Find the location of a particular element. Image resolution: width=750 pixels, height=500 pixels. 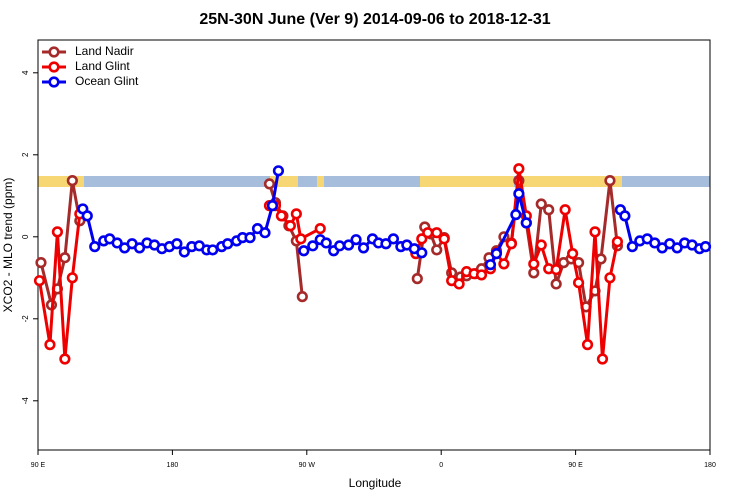

x-tick-label: 90 W is located at coordinates (307, 465).